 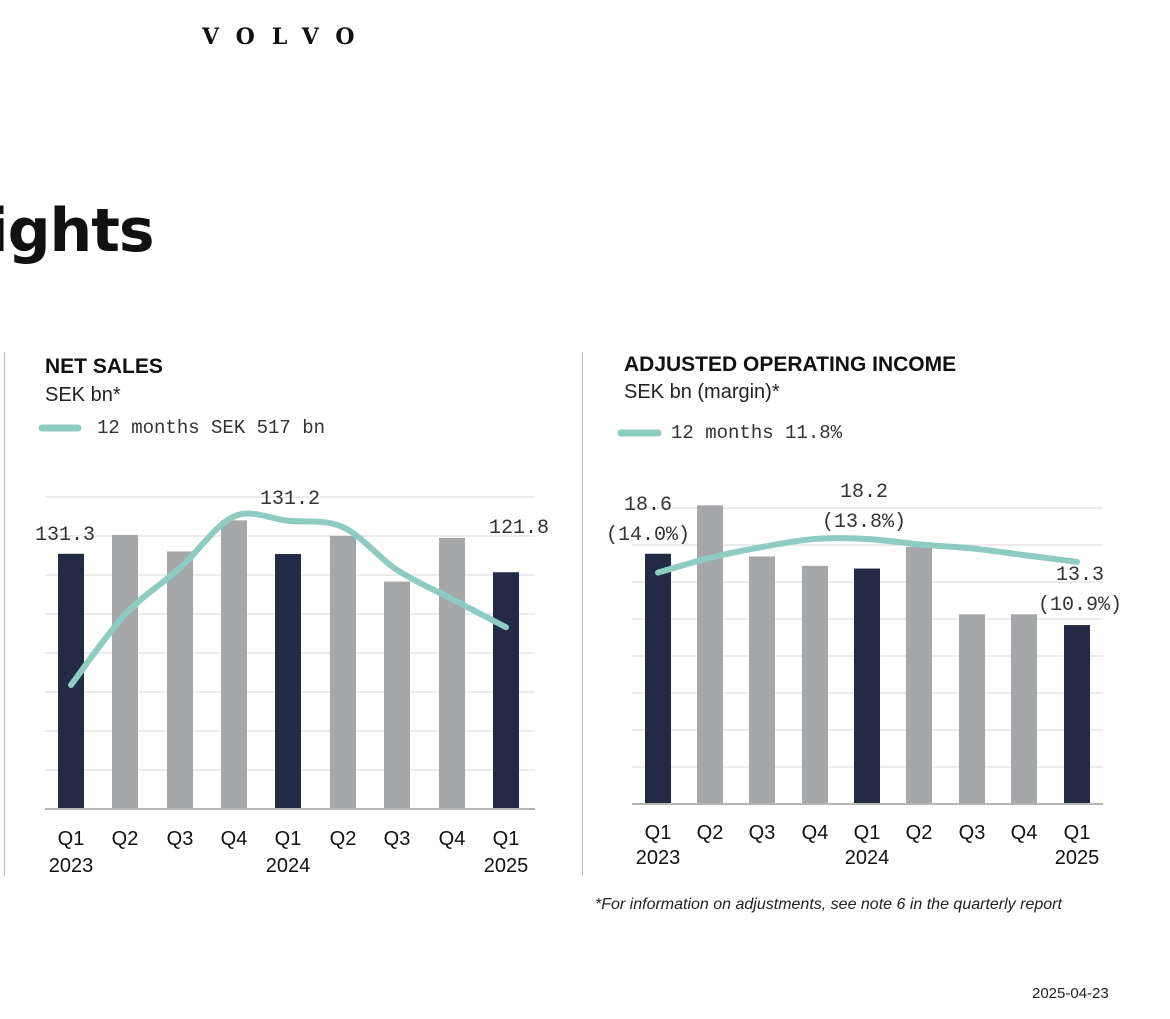 What do you see at coordinates (211, 428) in the screenshot?
I see `net-sales-legend-label: 12 months SEK 517 bn` at bounding box center [211, 428].